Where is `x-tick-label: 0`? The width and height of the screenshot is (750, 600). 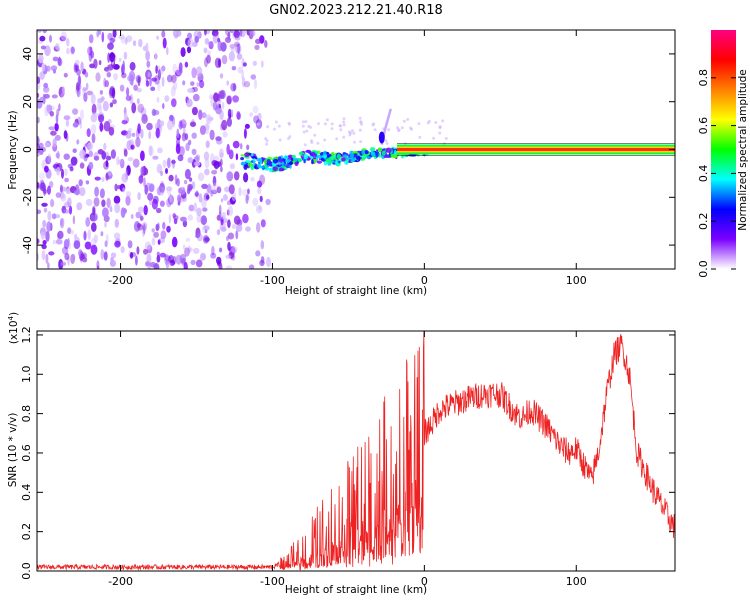
x-tick-label: 0 is located at coordinates (424, 581).